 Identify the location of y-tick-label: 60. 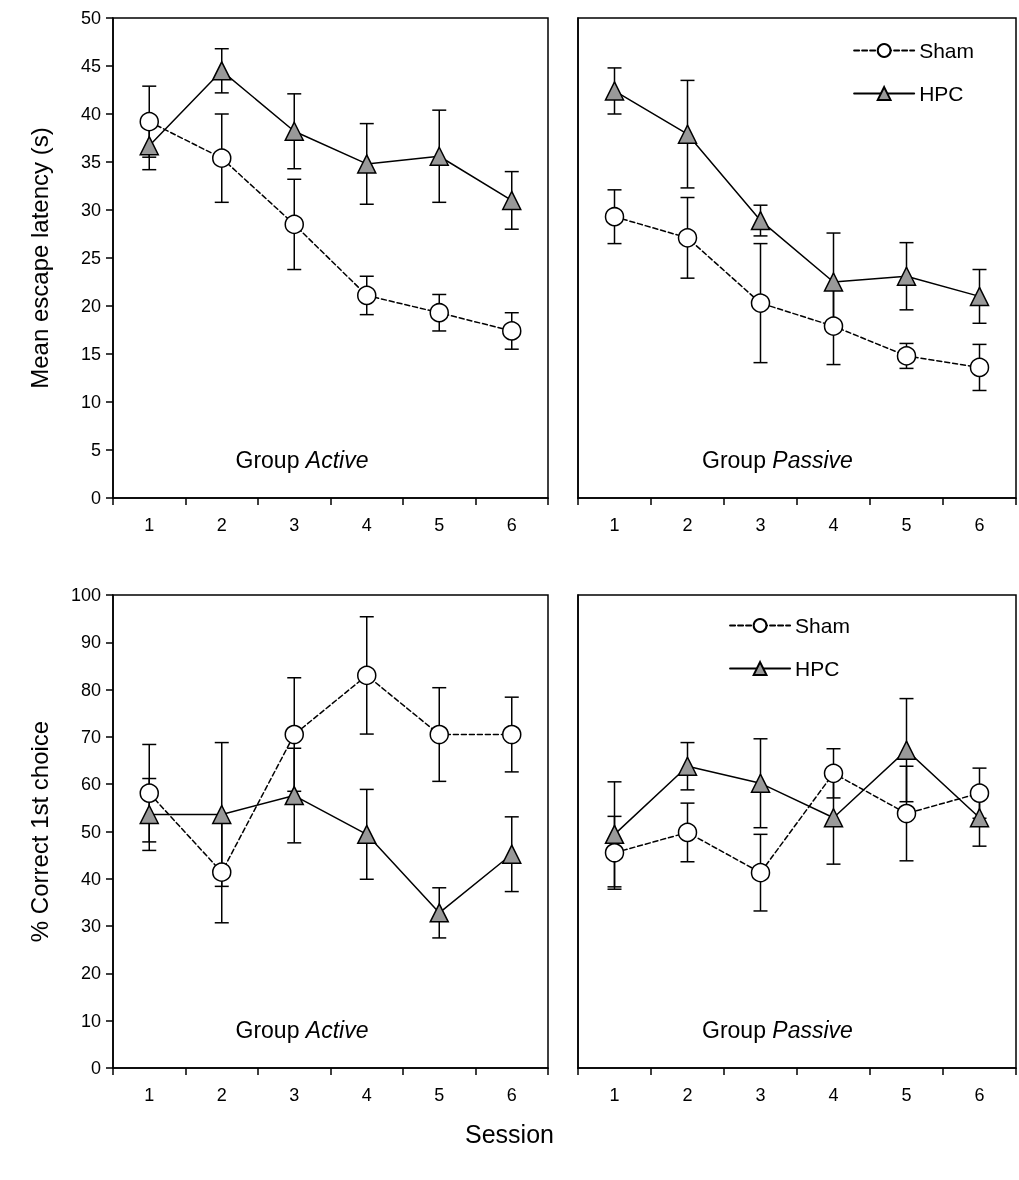
(90, 784).